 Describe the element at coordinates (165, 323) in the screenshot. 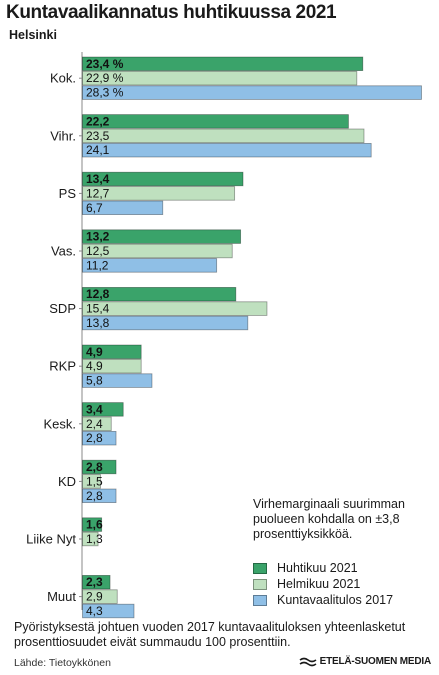

I see `bar-sdp-s2` at that location.